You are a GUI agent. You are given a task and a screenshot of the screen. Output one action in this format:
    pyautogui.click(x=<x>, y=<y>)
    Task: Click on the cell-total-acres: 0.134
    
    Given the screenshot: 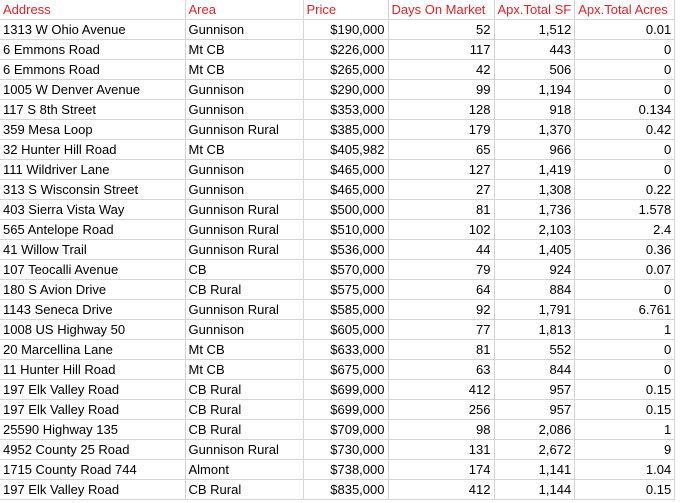 What is the action you would take?
    pyautogui.click(x=625, y=109)
    